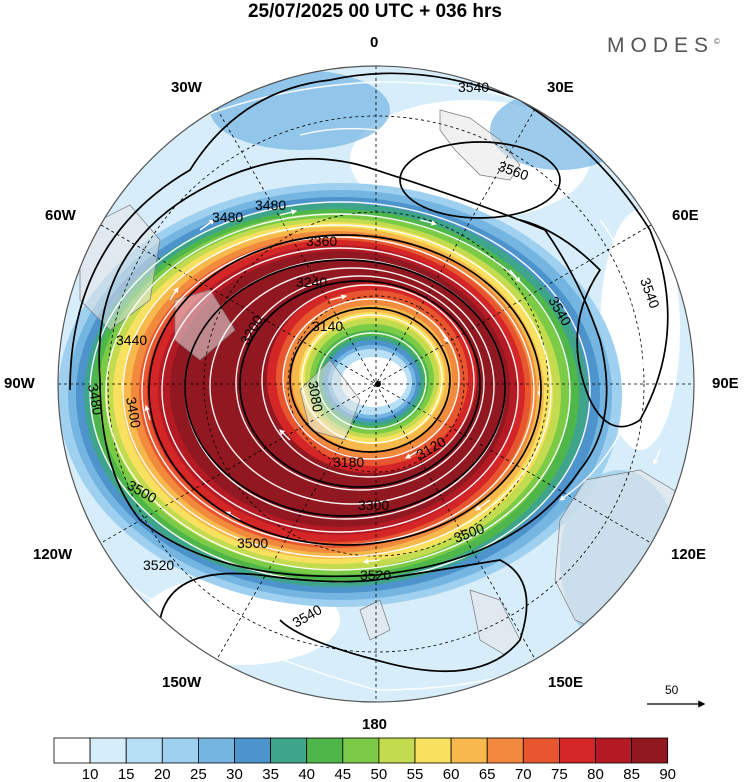  I want to click on reference-vector-label: 50, so click(672, 690).